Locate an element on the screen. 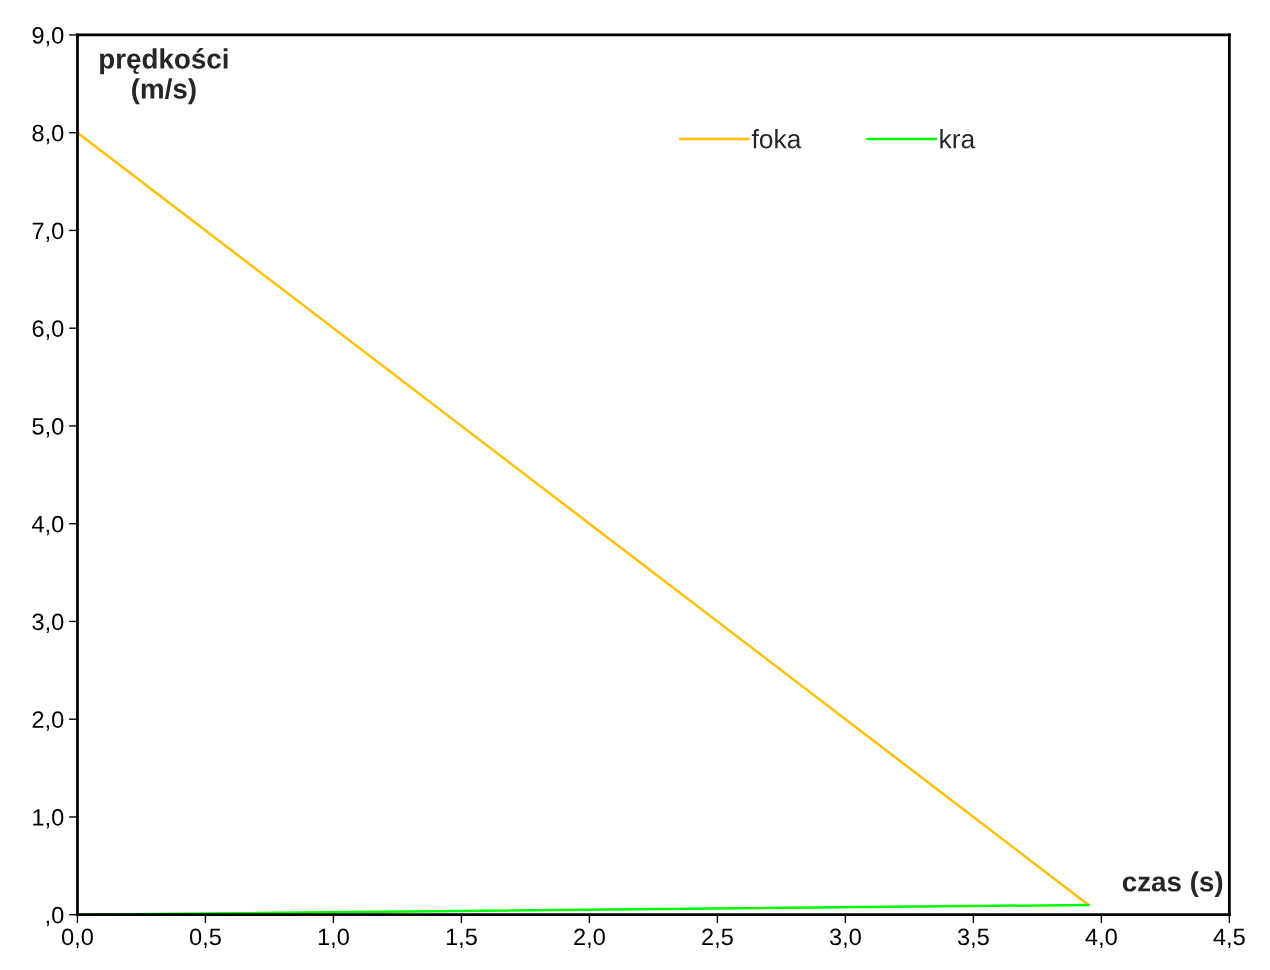 This screenshot has width=1270, height=970. y-axis-title: prędkości (m/s) is located at coordinates (164, 76).